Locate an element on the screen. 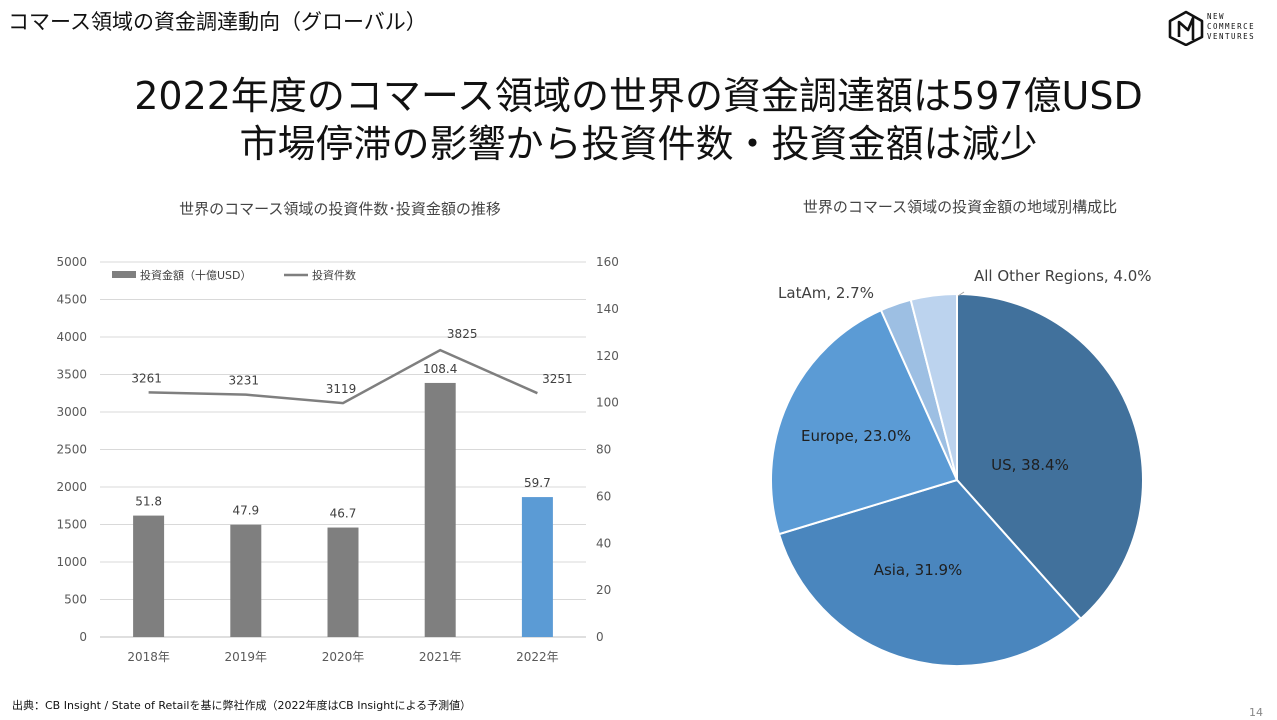 This screenshot has width=1277, height=720. pie-slice-label: All Other Regions, 4.0% is located at coordinates (1063, 276).